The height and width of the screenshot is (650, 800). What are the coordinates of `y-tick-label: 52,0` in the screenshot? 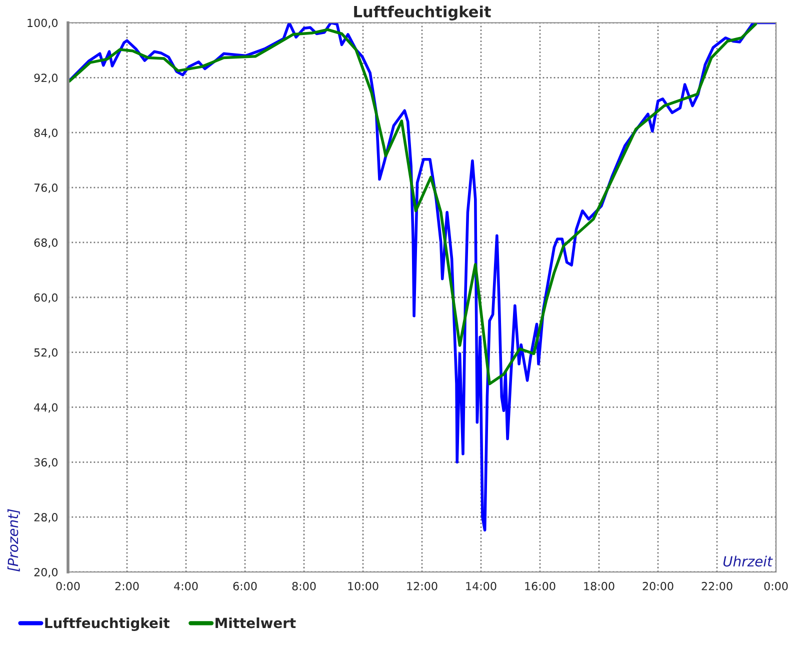 It's located at (46, 353).